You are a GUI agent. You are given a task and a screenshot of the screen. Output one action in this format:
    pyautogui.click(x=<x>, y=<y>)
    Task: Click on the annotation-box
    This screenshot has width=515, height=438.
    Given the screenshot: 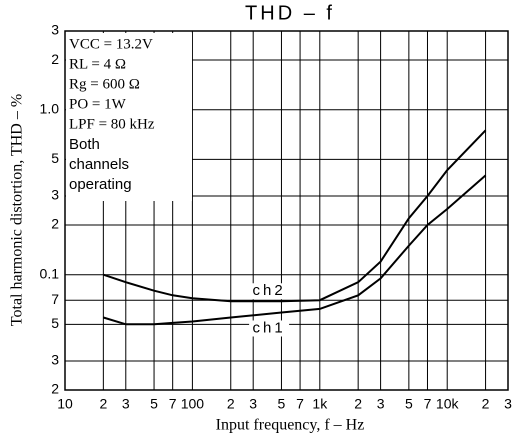 What is the action you would take?
    pyautogui.click(x=129, y=117)
    